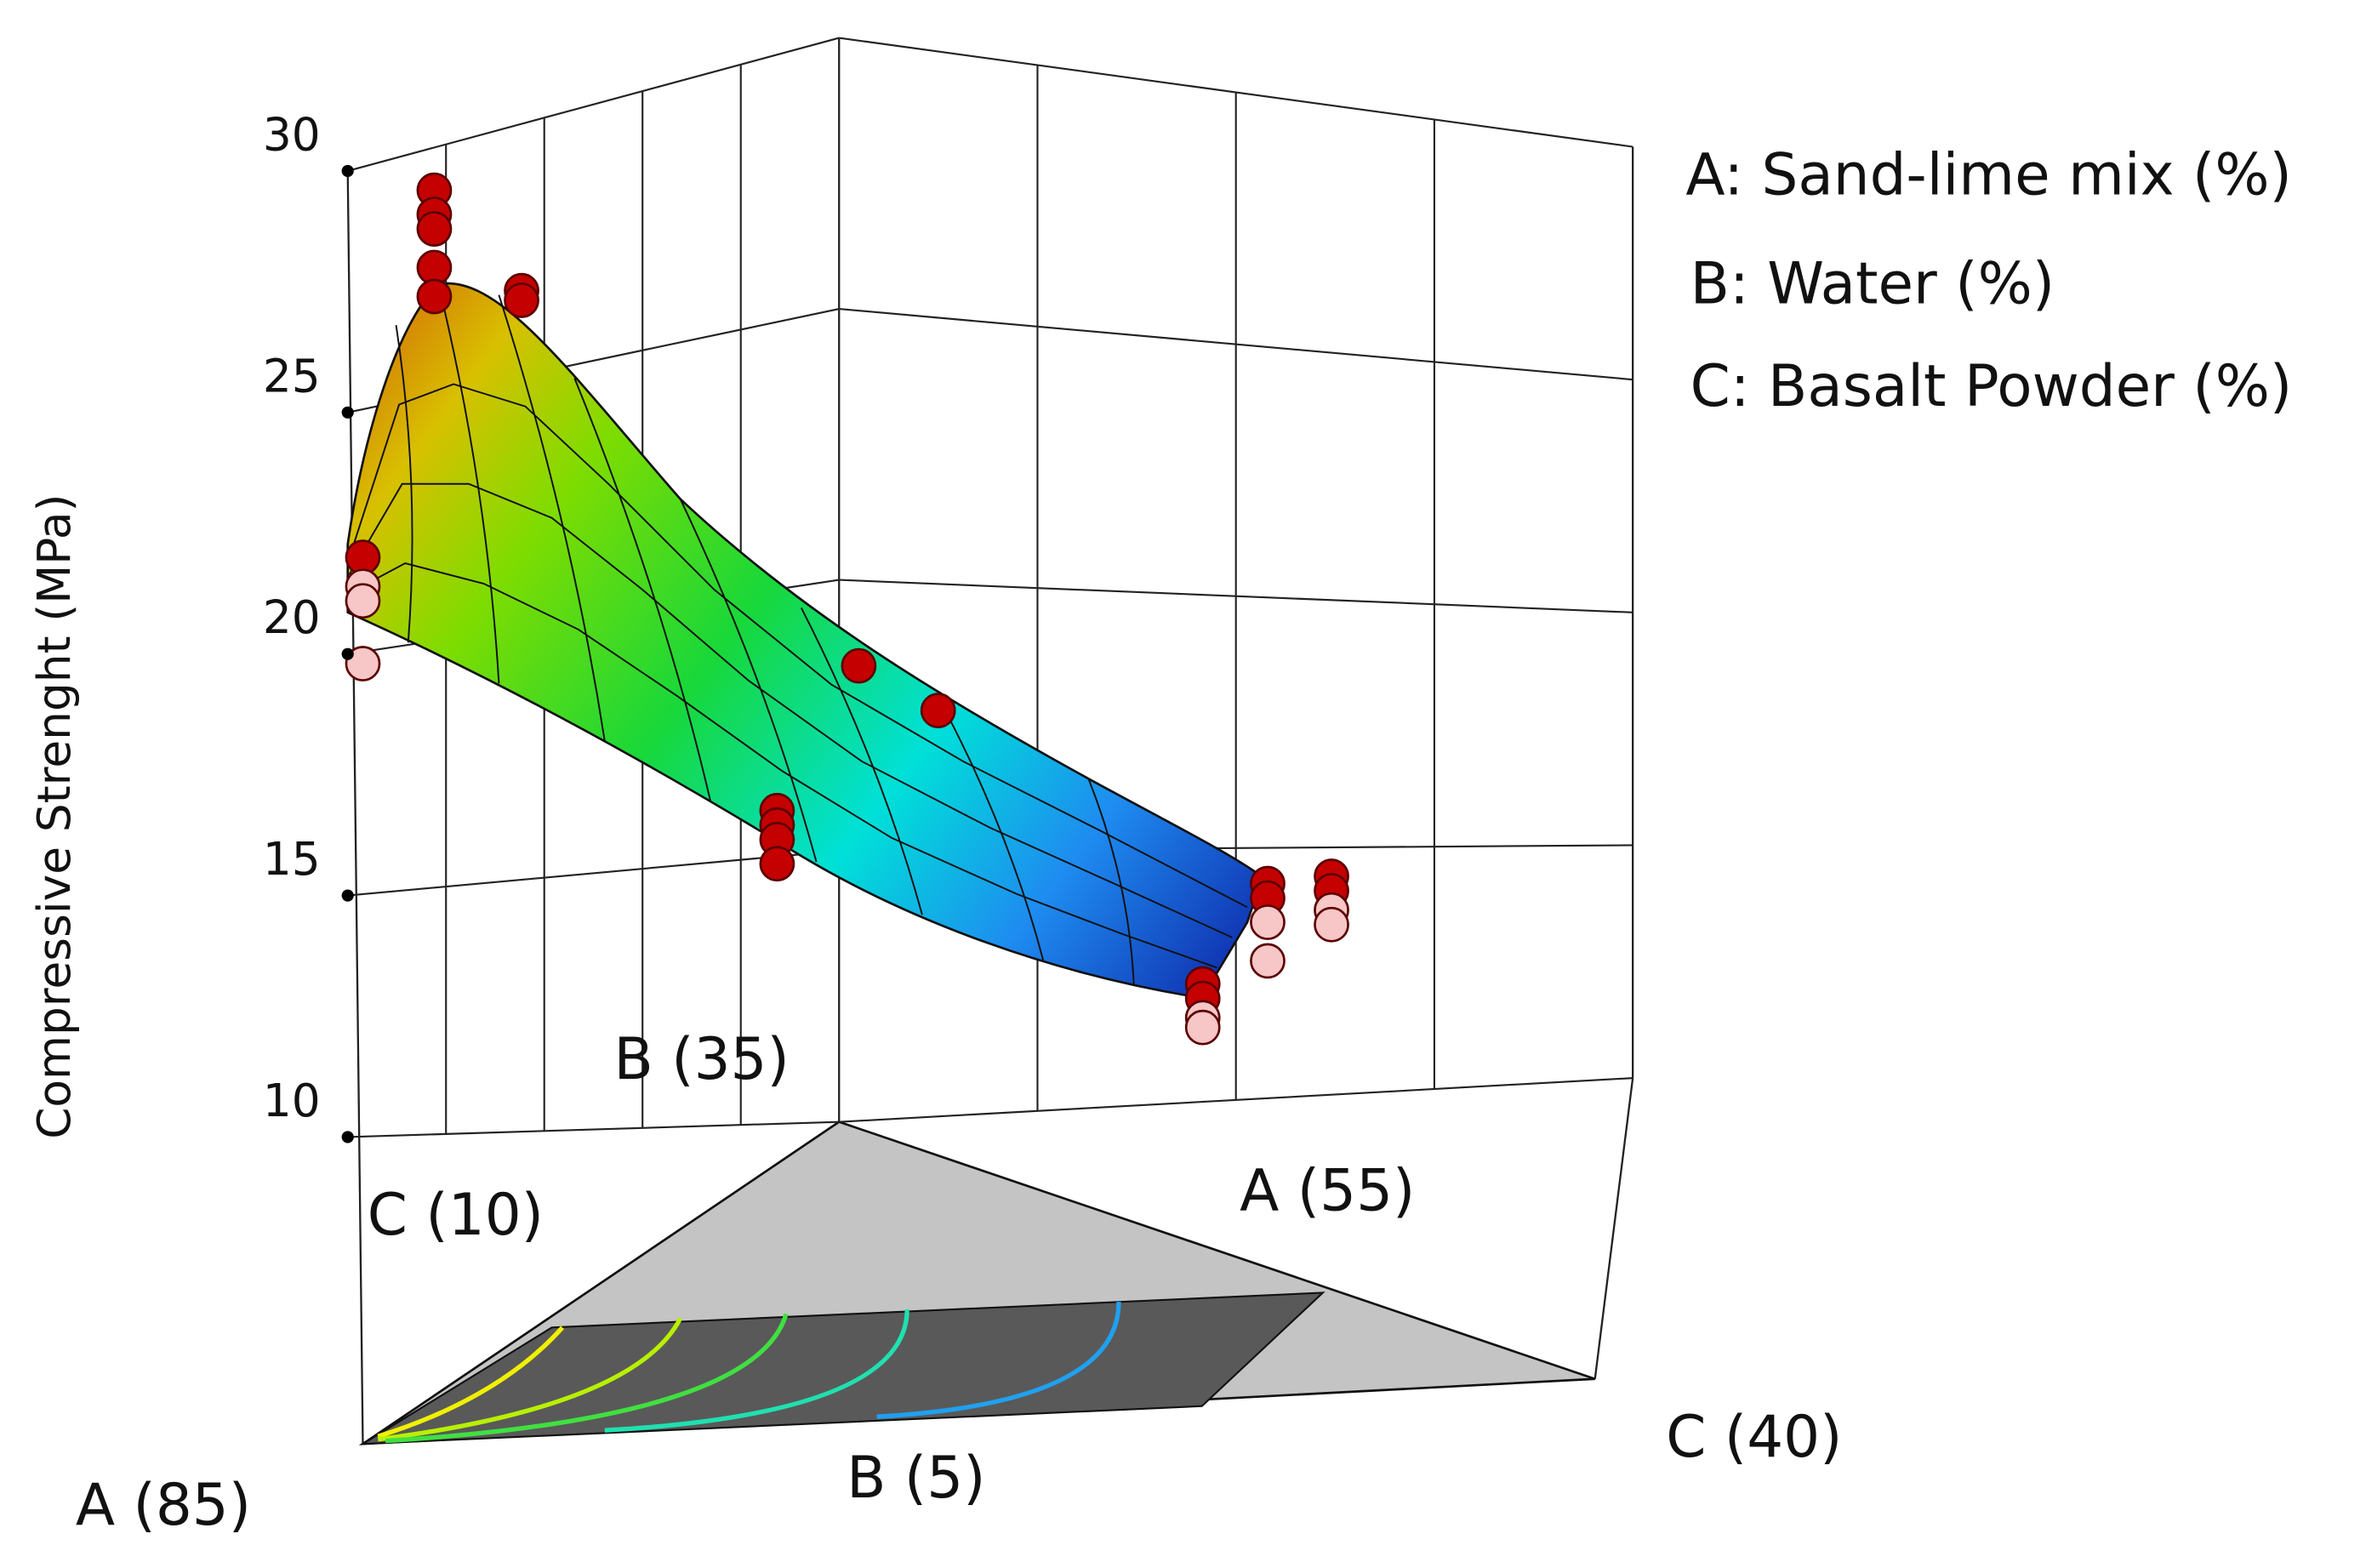  What do you see at coordinates (1613, 1228) in the screenshot?
I see `right-lower-edge` at bounding box center [1613, 1228].